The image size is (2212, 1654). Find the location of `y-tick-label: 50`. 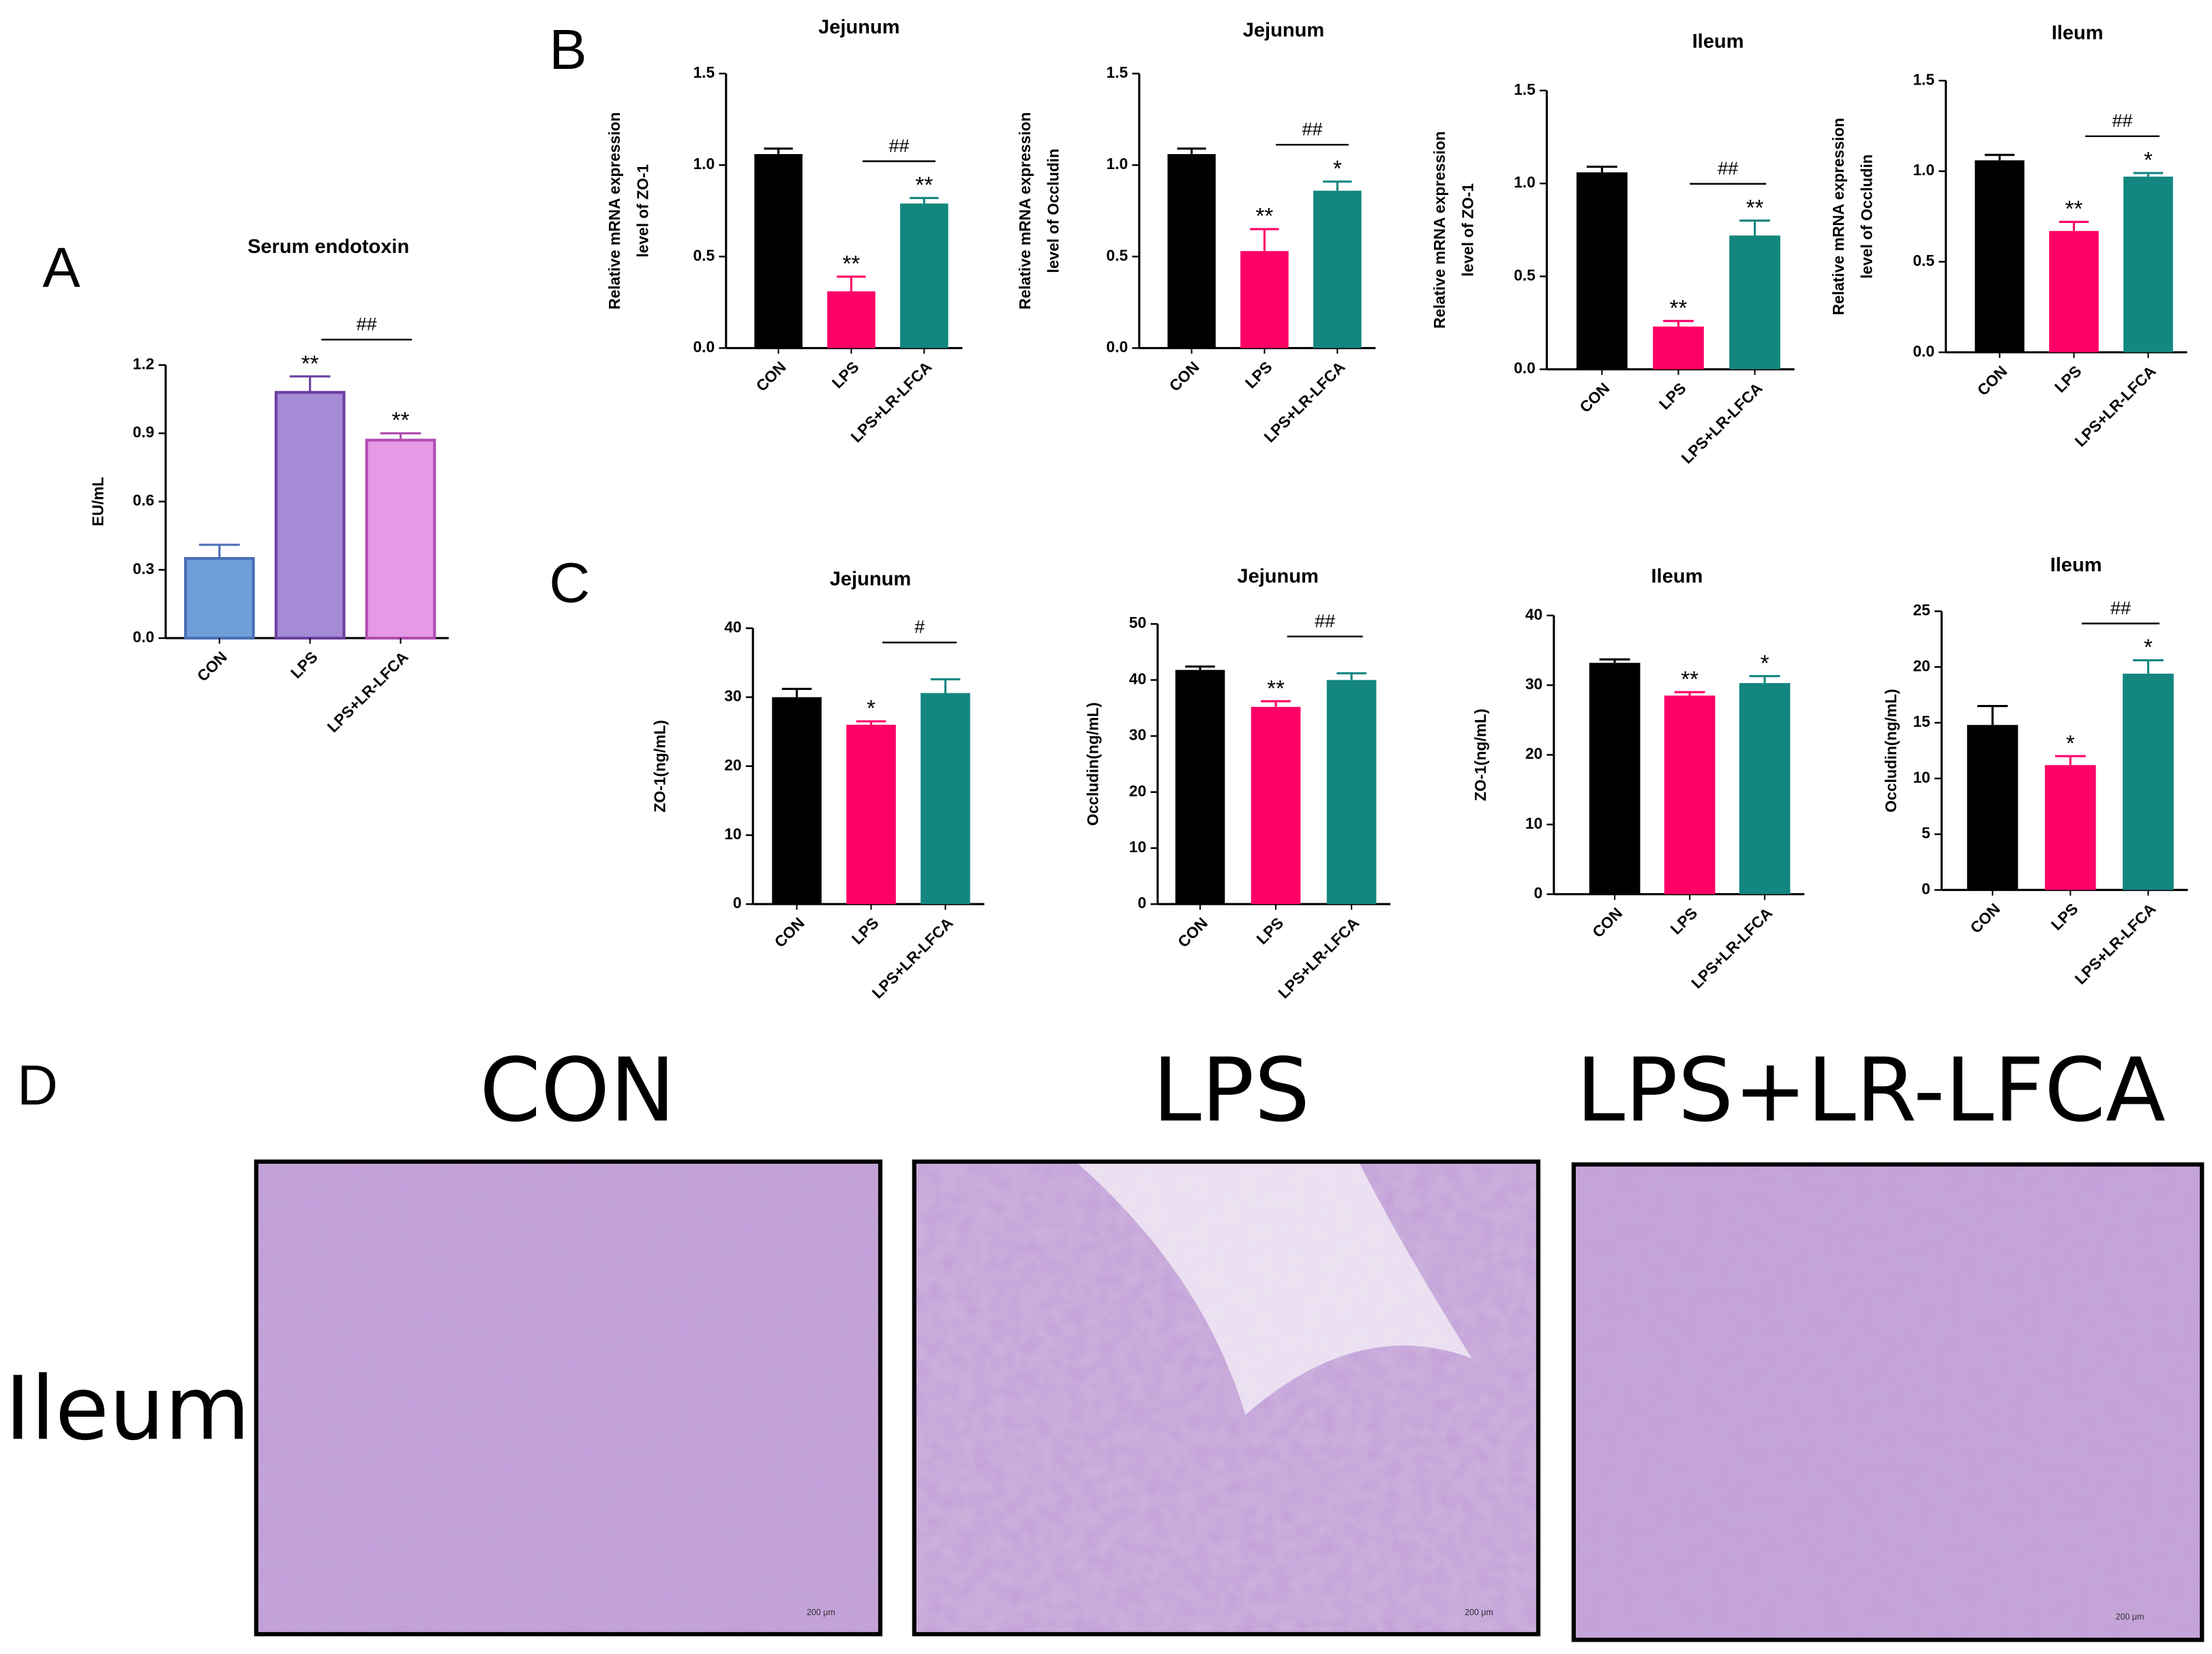

y-tick-label: 50 is located at coordinates (1137, 623).